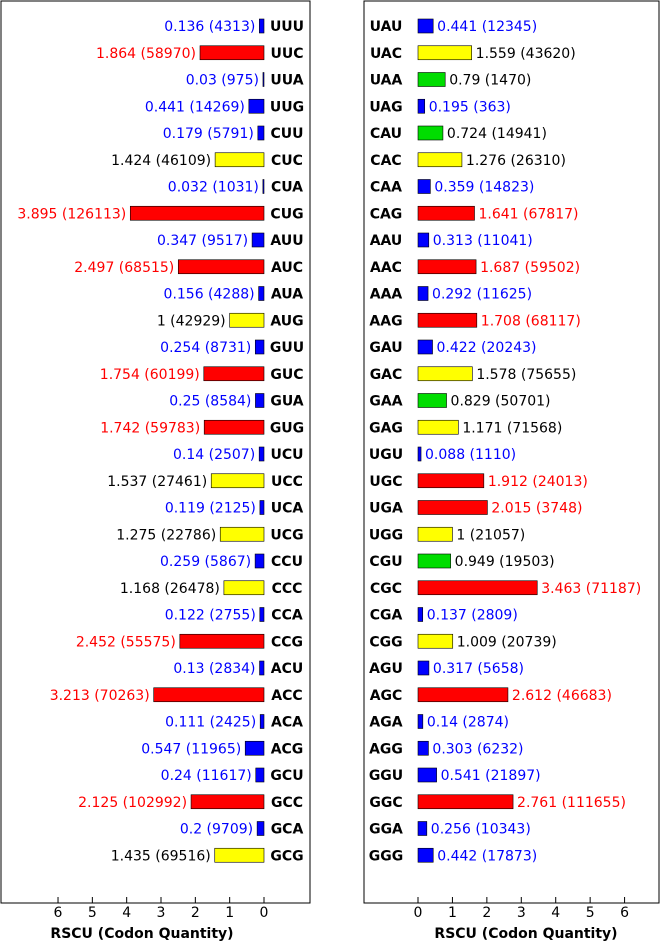  Describe the element at coordinates (161, 913) in the screenshot. I see `left-x-tick-label-3: 3` at that location.